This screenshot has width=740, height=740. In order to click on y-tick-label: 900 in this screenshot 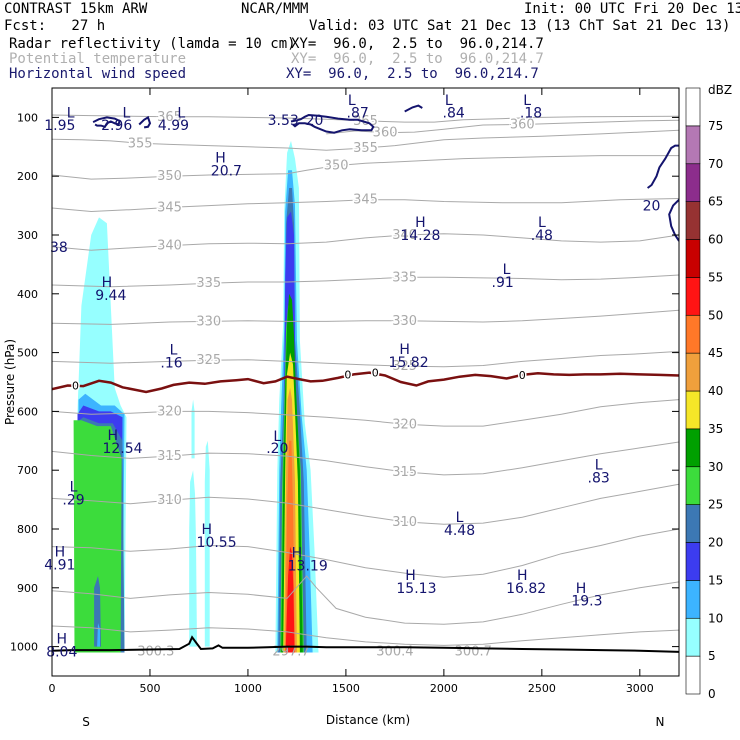, I will do `click(27, 588)`.